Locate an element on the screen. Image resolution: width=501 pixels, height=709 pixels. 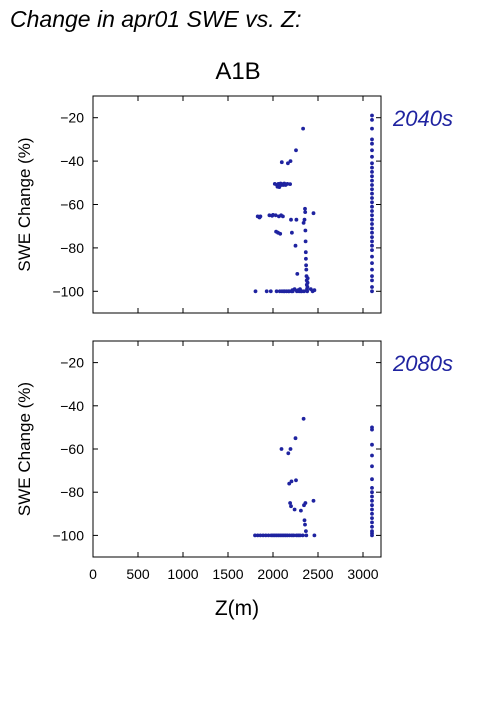
y-tick-label: −100 is located at coordinates (68, 535).